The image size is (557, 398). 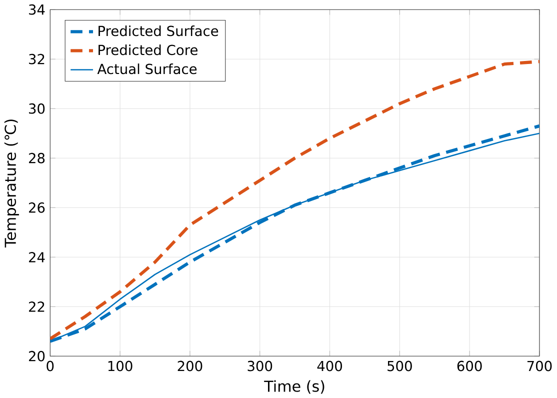 What do you see at coordinates (36, 207) in the screenshot?
I see `y-tick-label: 26` at bounding box center [36, 207].